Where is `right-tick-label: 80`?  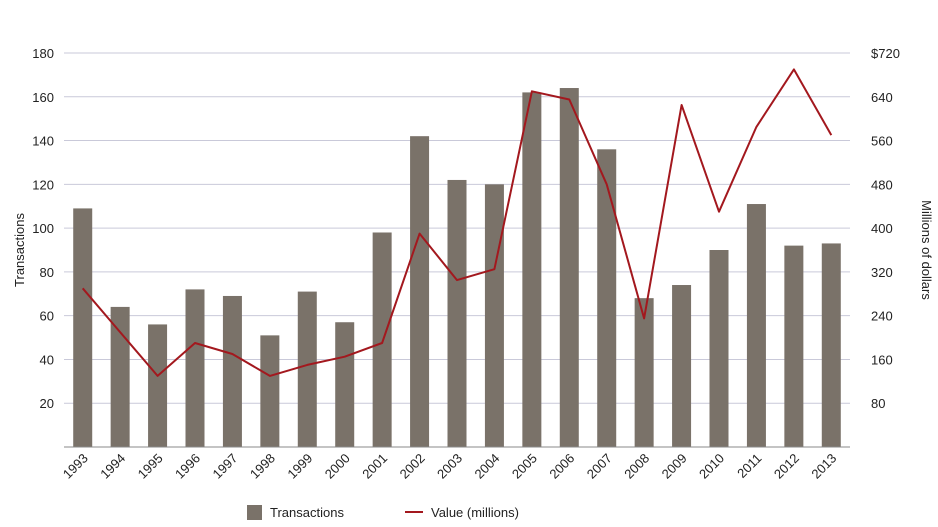
right-tick-label: 80 is located at coordinates (878, 403).